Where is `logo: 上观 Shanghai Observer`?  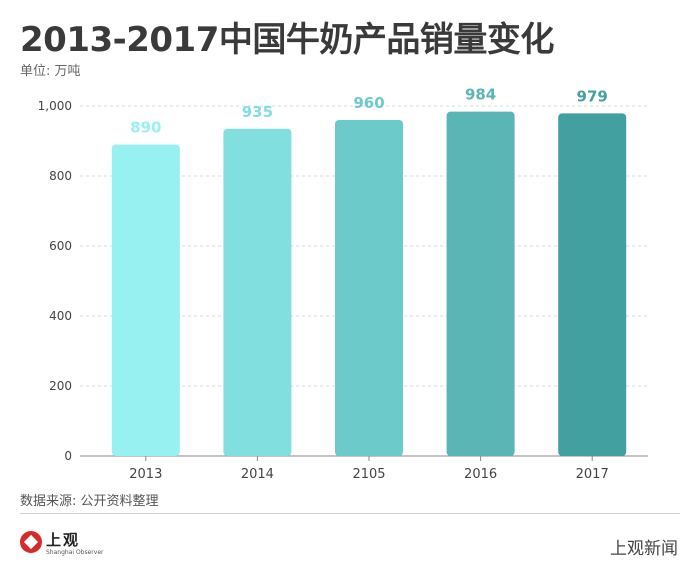 logo: 上观 Shanghai Observer is located at coordinates (61, 544).